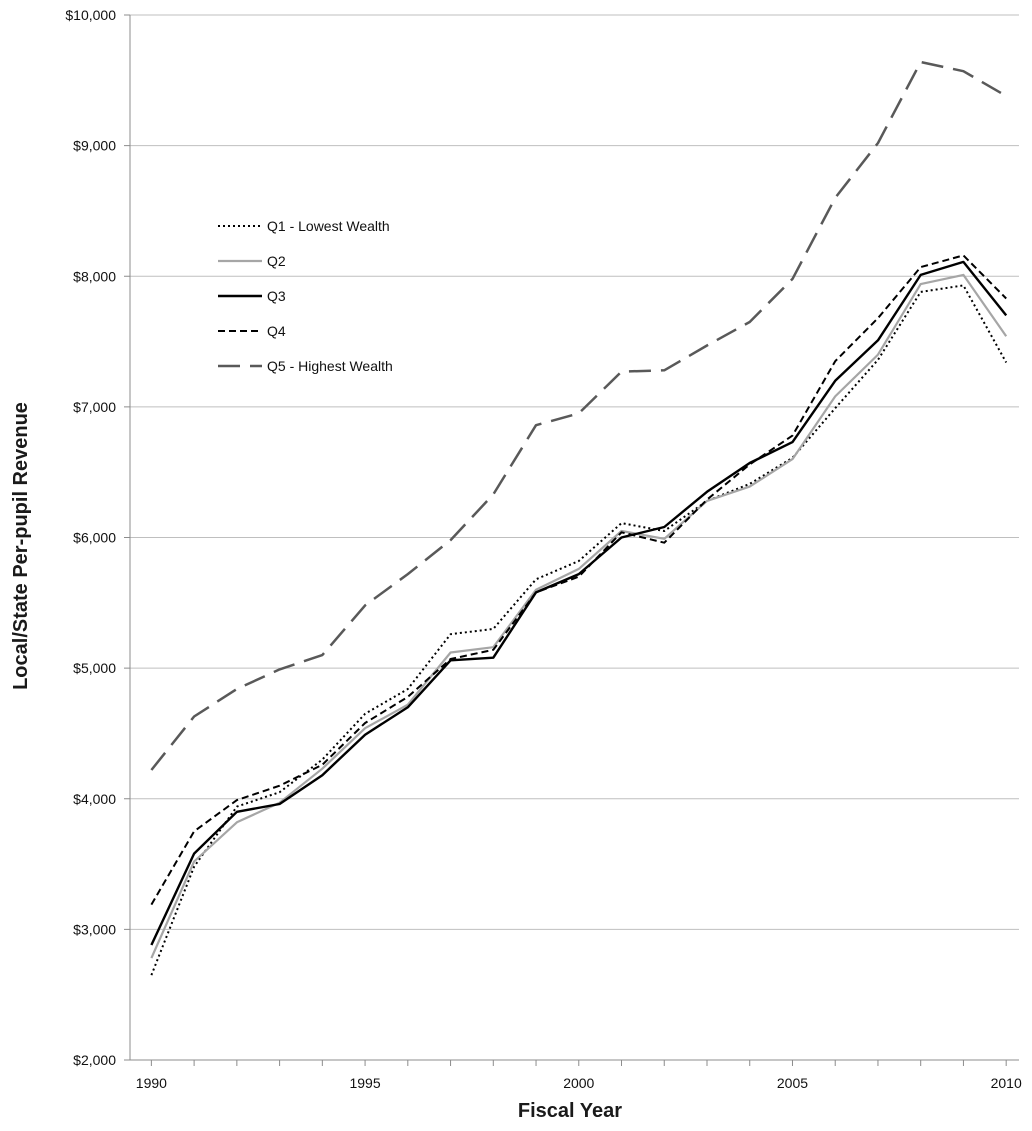 This screenshot has width=1032, height=1131. What do you see at coordinates (570, 1111) in the screenshot?
I see `x-axis-title: Fiscal Year` at bounding box center [570, 1111].